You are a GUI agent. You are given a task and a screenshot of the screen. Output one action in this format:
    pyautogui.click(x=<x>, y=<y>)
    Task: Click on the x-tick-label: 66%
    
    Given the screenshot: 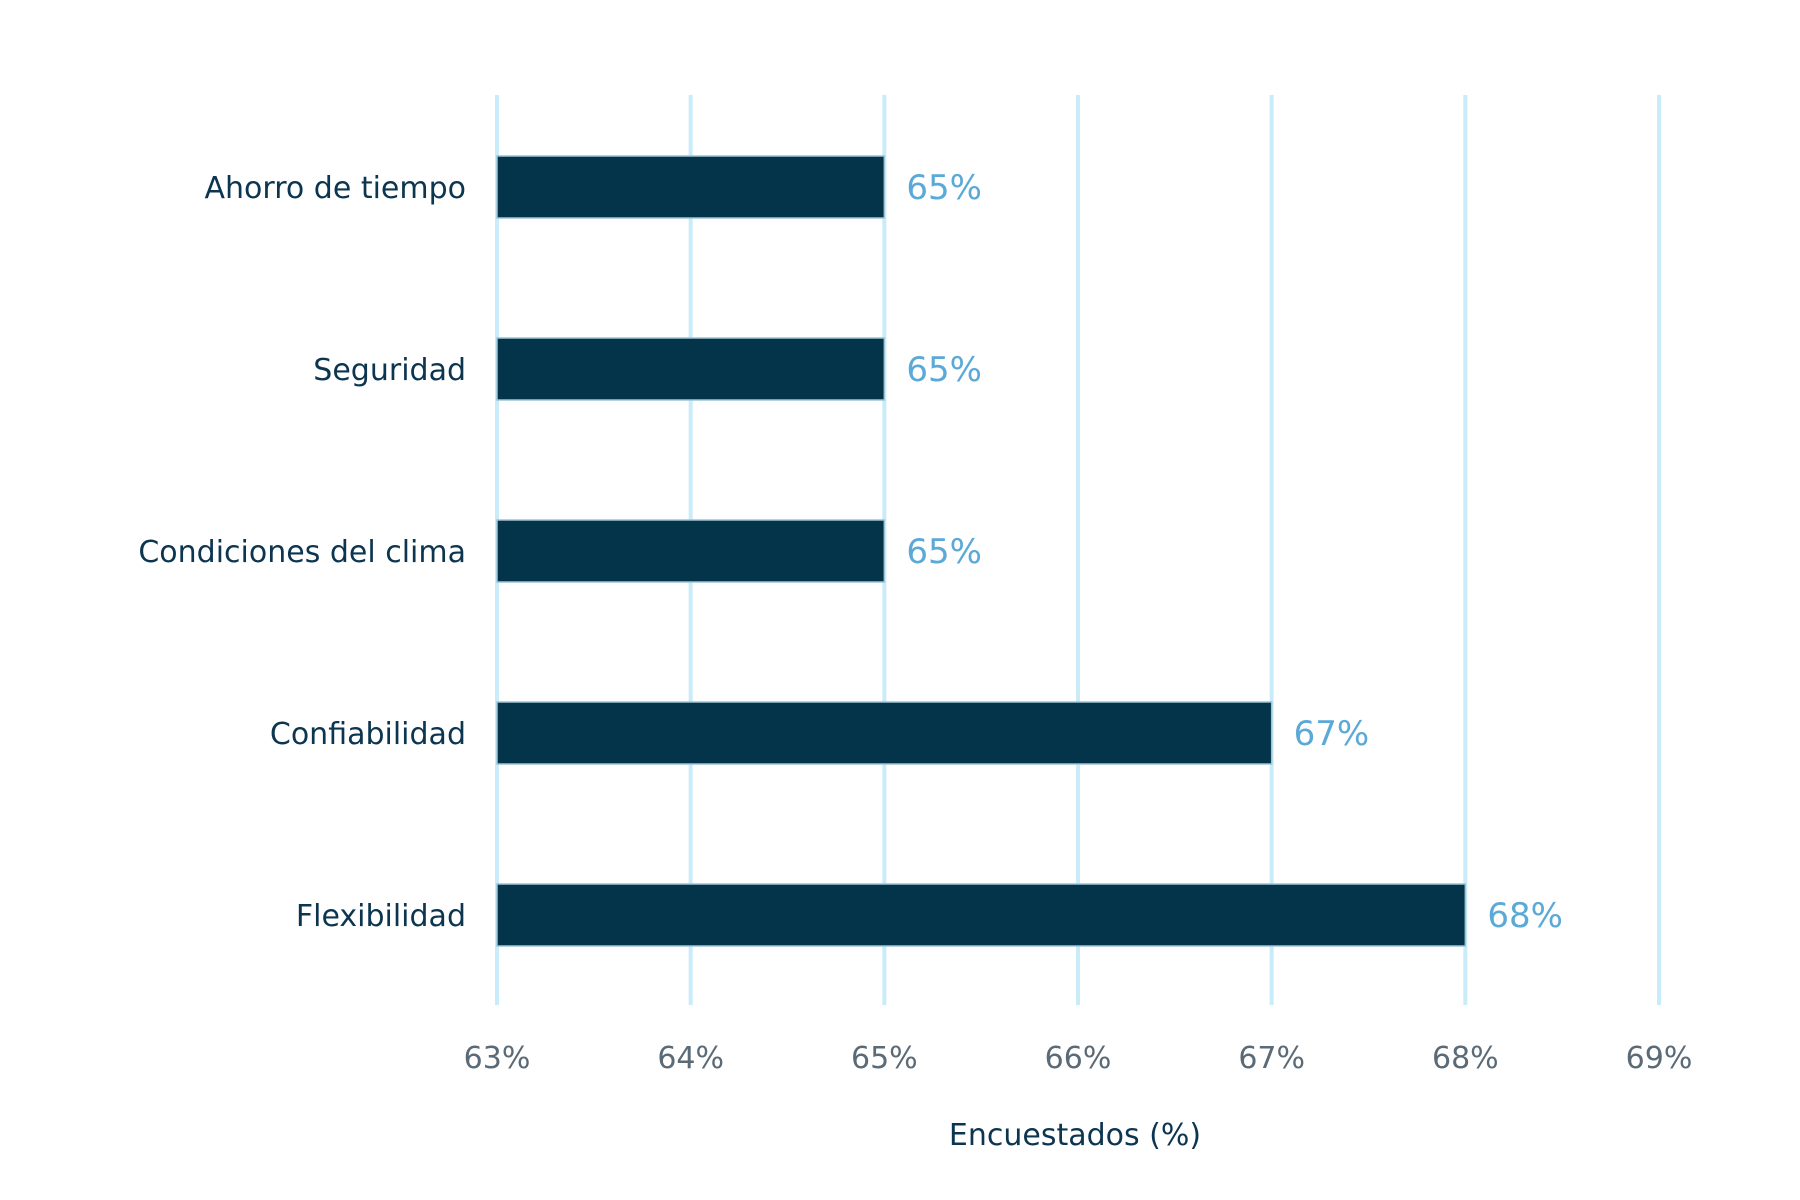 What is the action you would take?
    pyautogui.click(x=1078, y=1058)
    